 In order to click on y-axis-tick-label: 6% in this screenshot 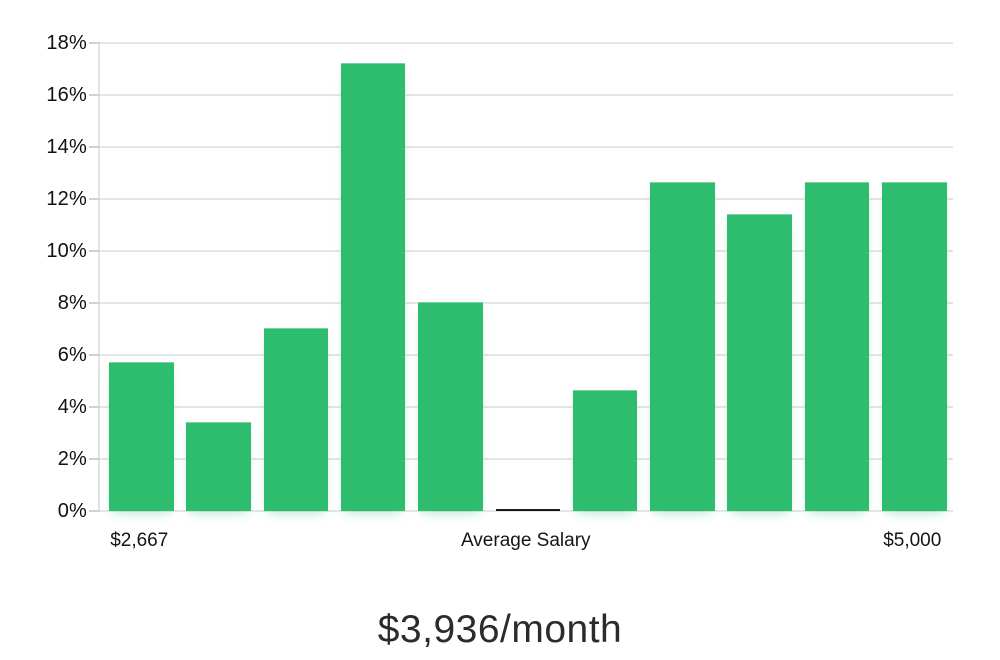, I will do `click(72, 355)`.